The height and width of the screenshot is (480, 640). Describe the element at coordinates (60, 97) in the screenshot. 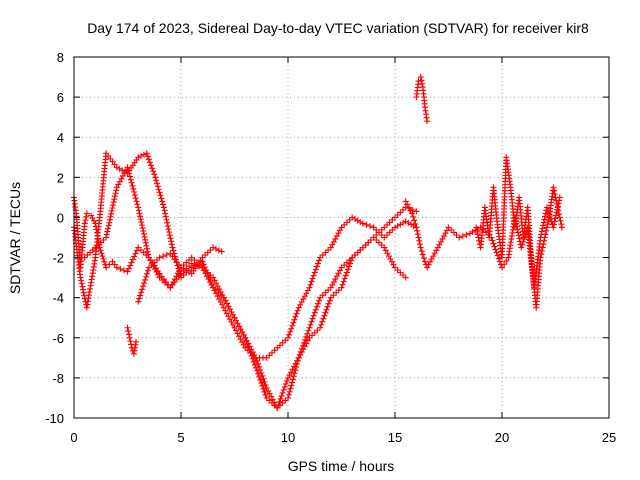

I see `y-tick-label: 6` at that location.